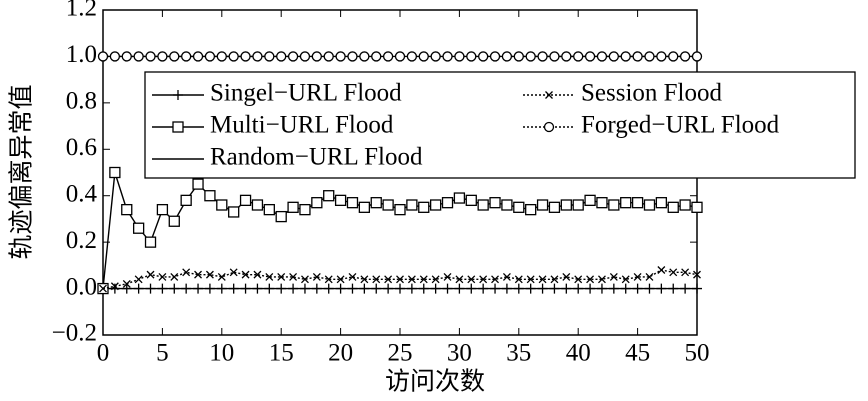 The image size is (868, 401). I want to click on x-tick-label: 25, so click(400, 353).